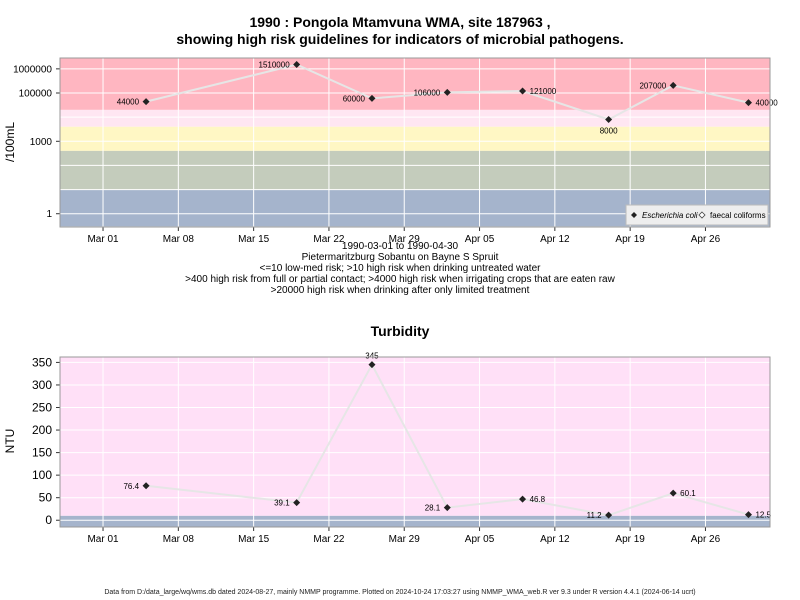  I want to click on ecoli-data-label: 44000, so click(128, 102).